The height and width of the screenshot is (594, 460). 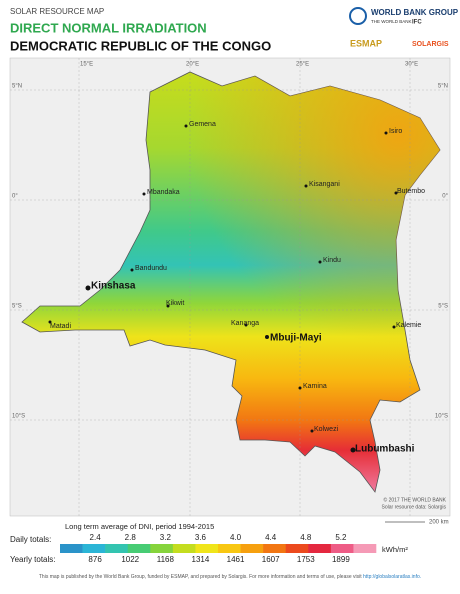 I want to click on lon-label: 20°E, so click(x=192, y=65).